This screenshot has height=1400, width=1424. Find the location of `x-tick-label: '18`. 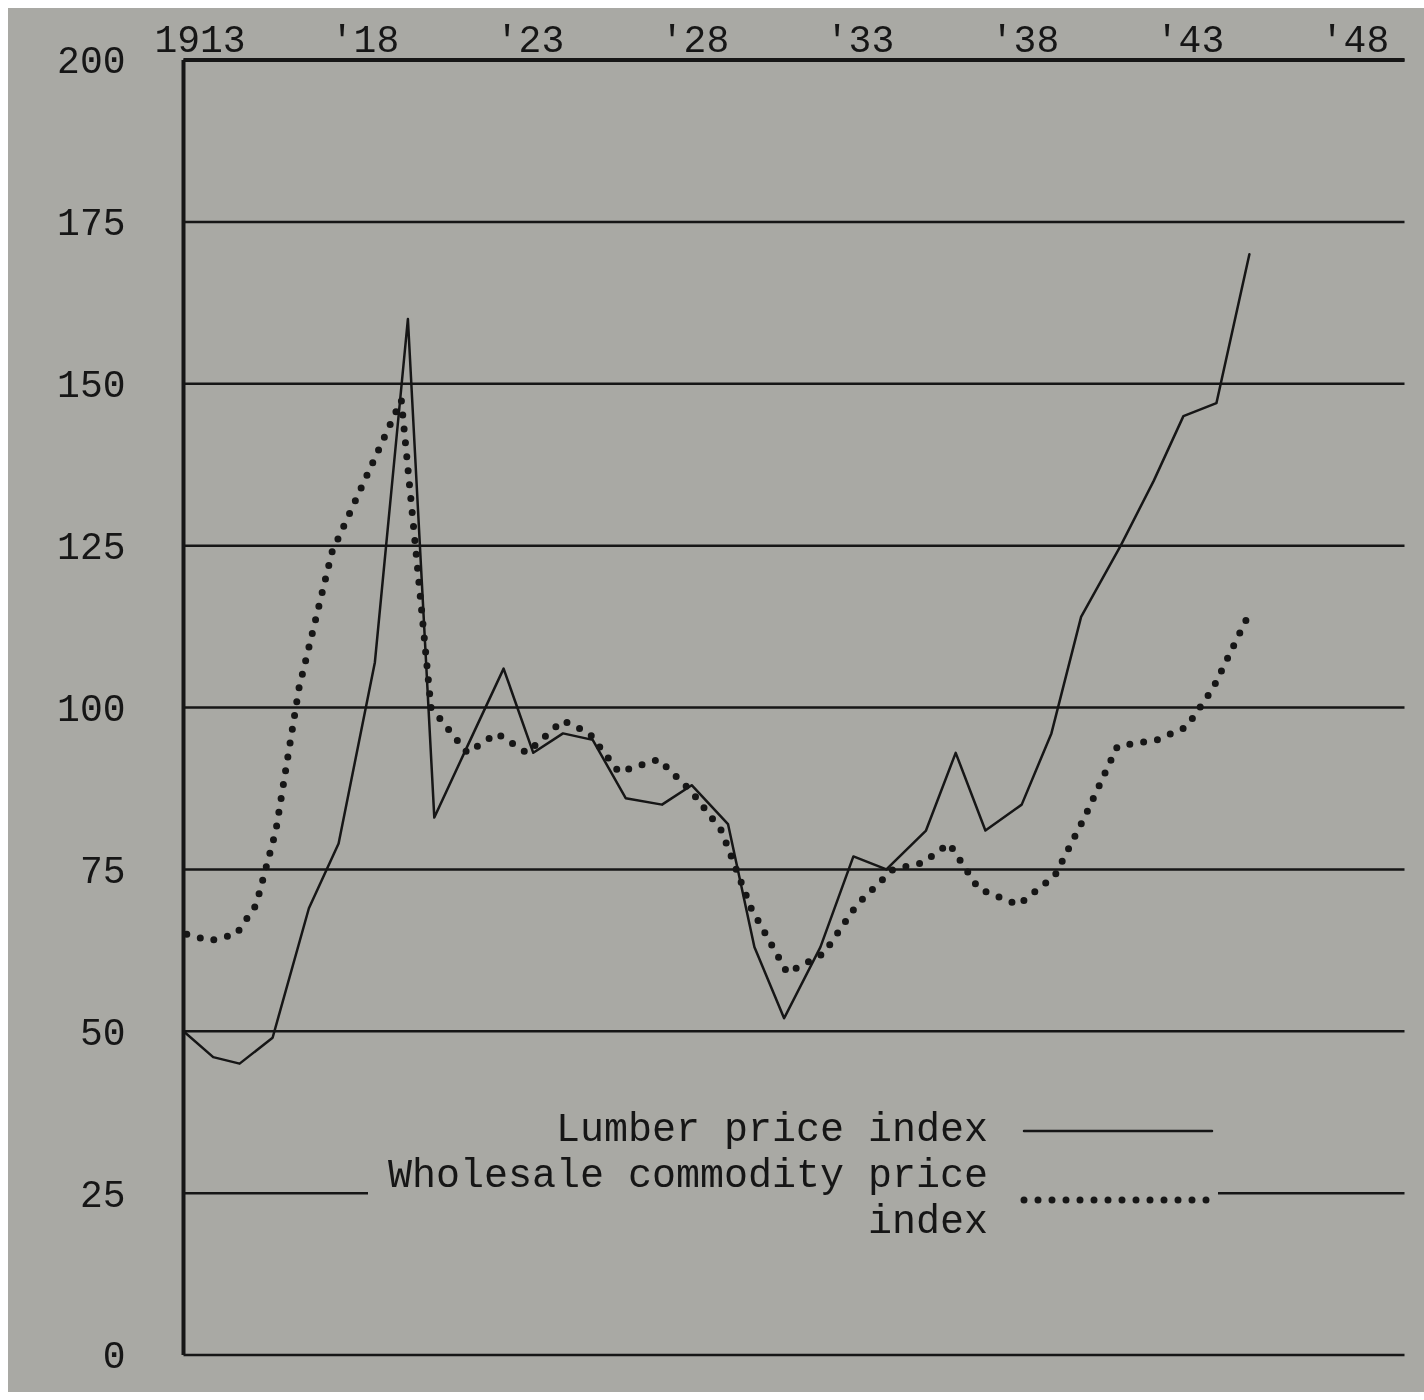

x-tick-label: '18 is located at coordinates (365, 41).